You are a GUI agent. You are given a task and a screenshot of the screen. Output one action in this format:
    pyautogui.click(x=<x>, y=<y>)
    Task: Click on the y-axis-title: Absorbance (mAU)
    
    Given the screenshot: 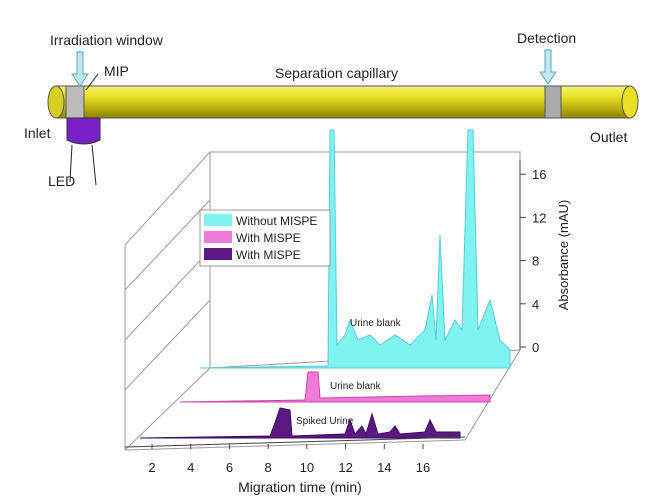 What is the action you would take?
    pyautogui.click(x=563, y=255)
    